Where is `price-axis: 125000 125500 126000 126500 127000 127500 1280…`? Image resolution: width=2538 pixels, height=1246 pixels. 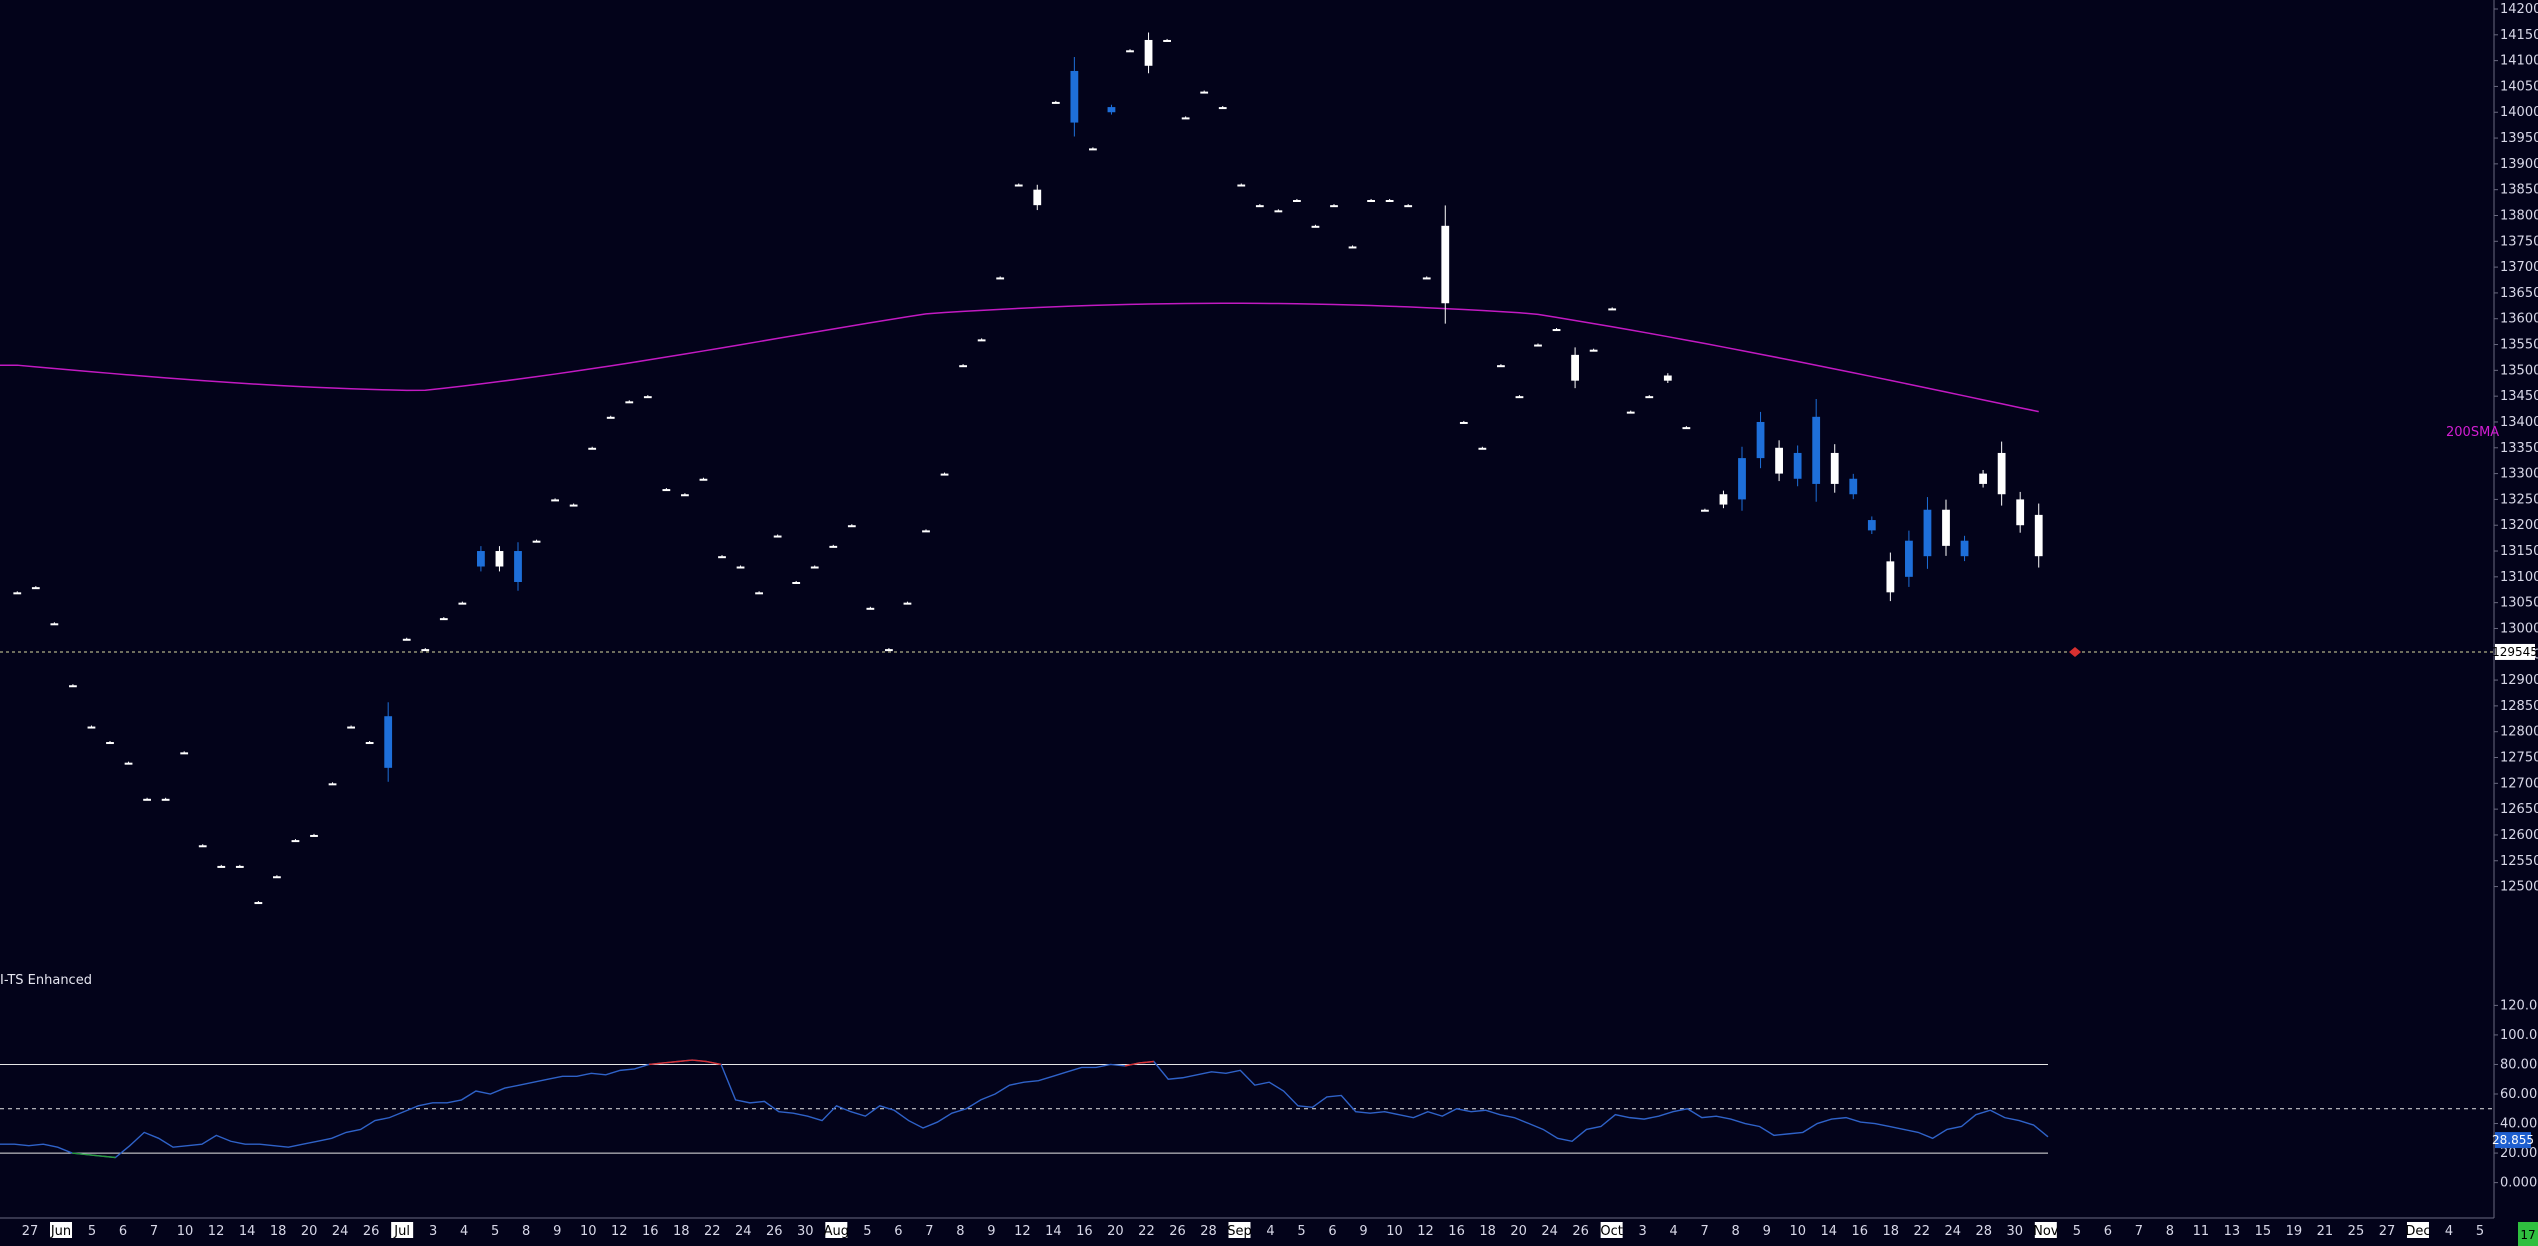 price-axis: 125000 125500 126000 126500 127000 127500 1280… is located at coordinates (2515, 609).